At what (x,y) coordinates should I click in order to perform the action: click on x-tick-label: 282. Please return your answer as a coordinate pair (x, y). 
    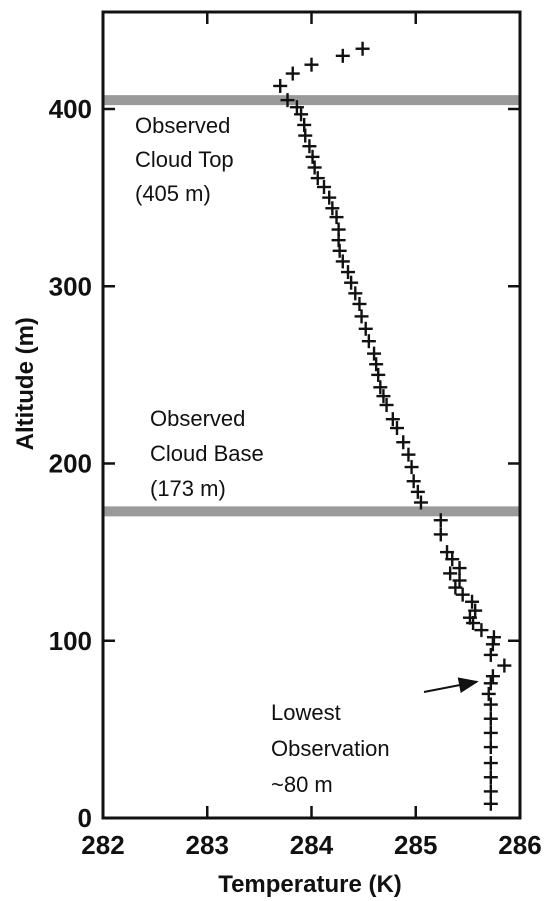
    Looking at the image, I should click on (102, 845).